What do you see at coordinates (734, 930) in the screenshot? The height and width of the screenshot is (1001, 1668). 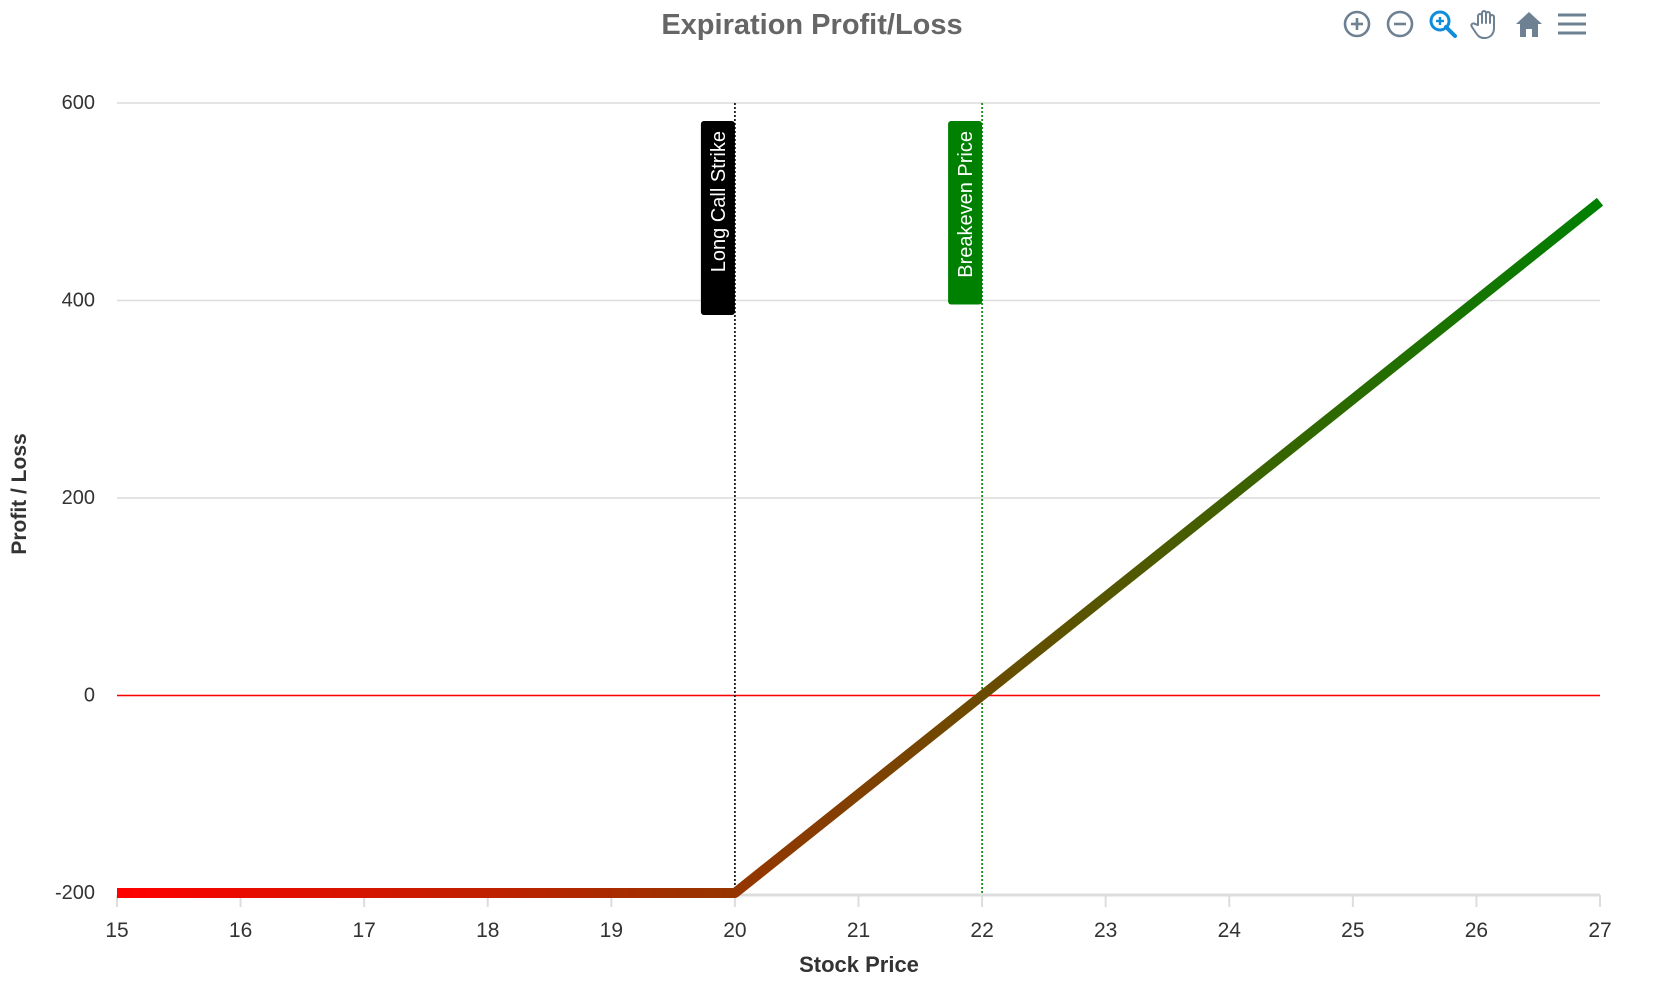 I see `x-tick-label: 20` at bounding box center [734, 930].